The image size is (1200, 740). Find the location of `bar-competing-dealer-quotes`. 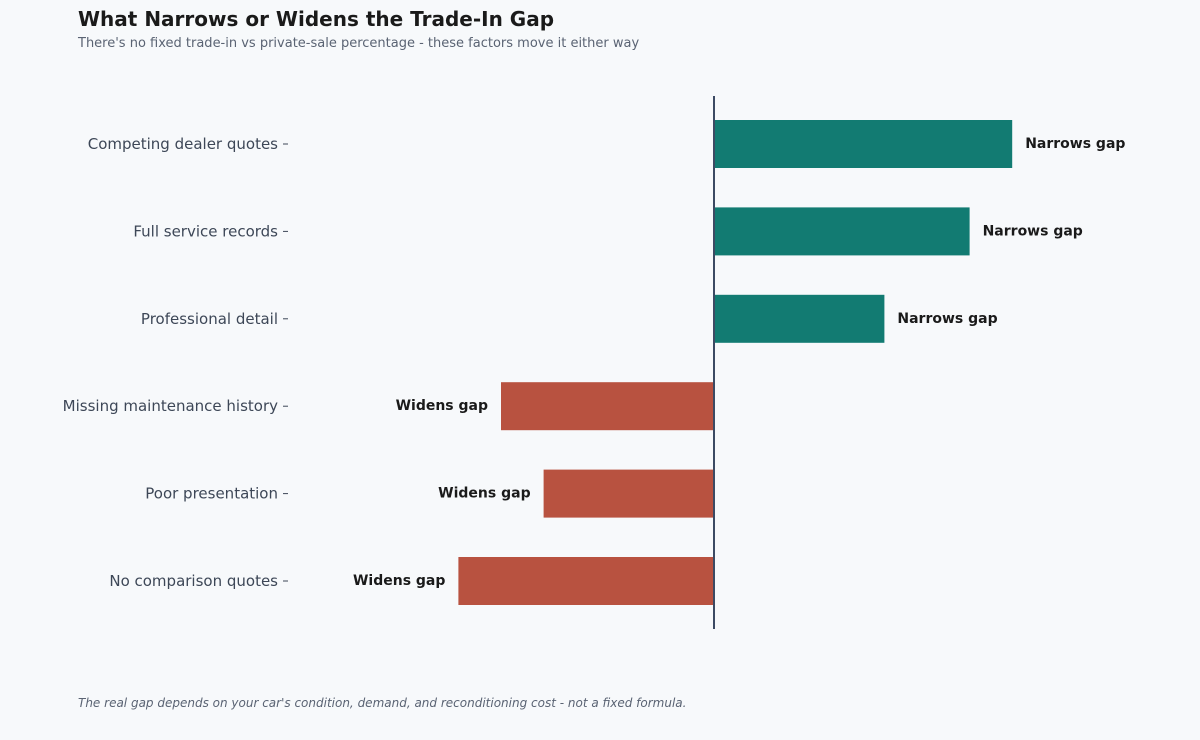

bar-competing-dealer-quotes is located at coordinates (863, 144).